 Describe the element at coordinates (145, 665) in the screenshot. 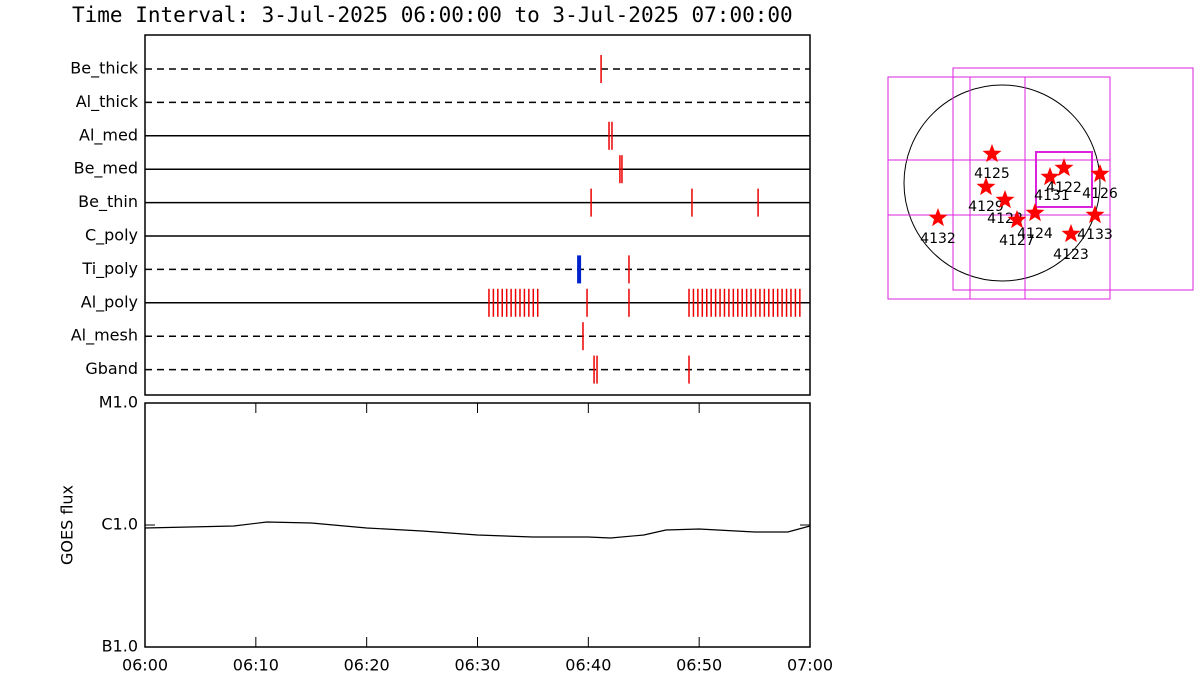

I see `x-tick-label: 06:00` at that location.